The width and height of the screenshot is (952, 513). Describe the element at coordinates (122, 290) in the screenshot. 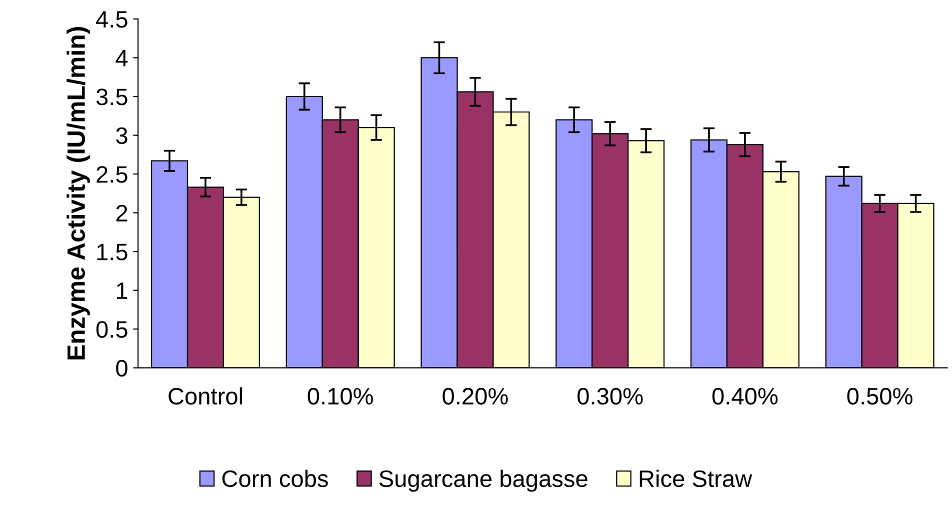

I see `y-tick-label: 1` at that location.